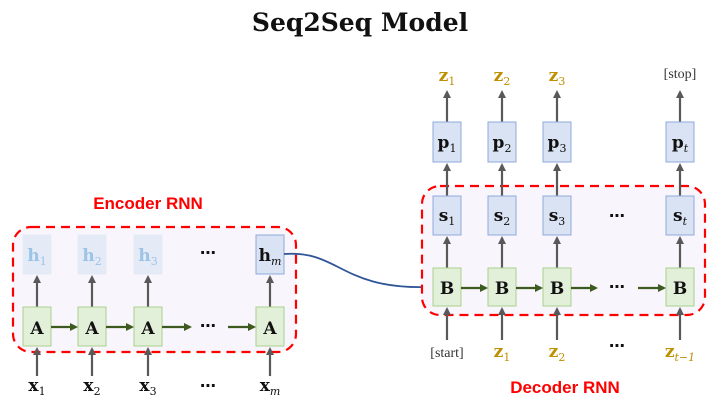 This screenshot has width=720, height=406. I want to click on decoder-state-label: st, so click(680, 217).